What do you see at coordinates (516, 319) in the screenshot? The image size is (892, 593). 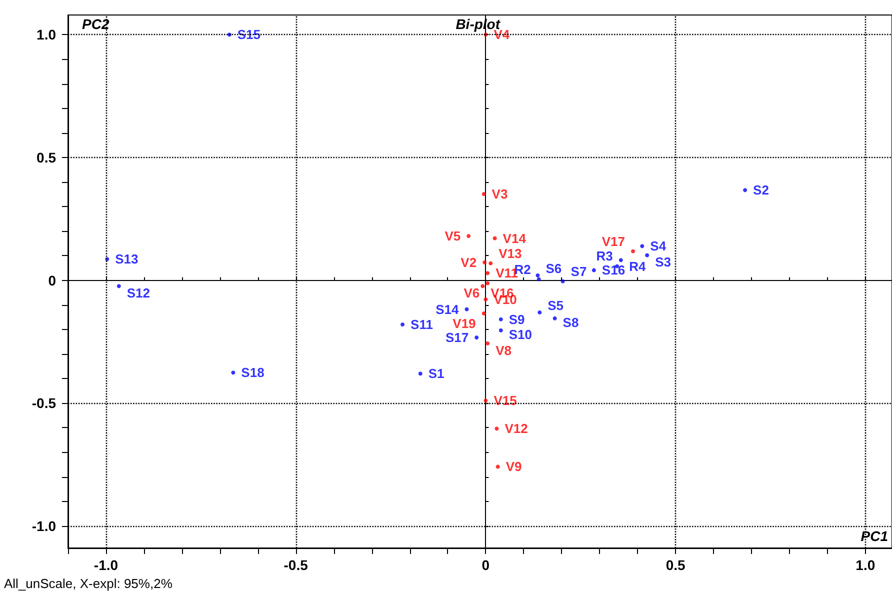 I see `data-label: S9` at bounding box center [516, 319].